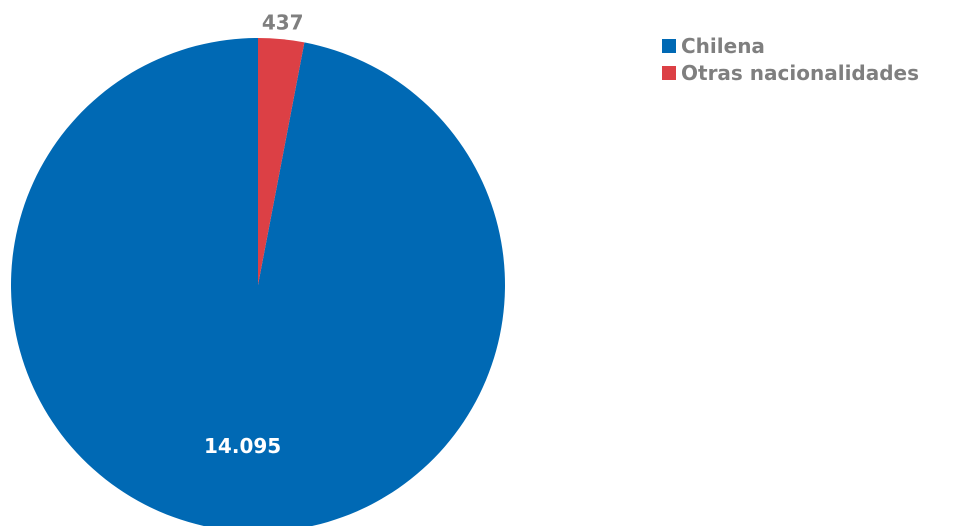 Image resolution: width=965 pixels, height=526 pixels. Describe the element at coordinates (800, 72) in the screenshot. I see `legend-label-otras-nacionalidades: Otras nacionalidades` at that location.